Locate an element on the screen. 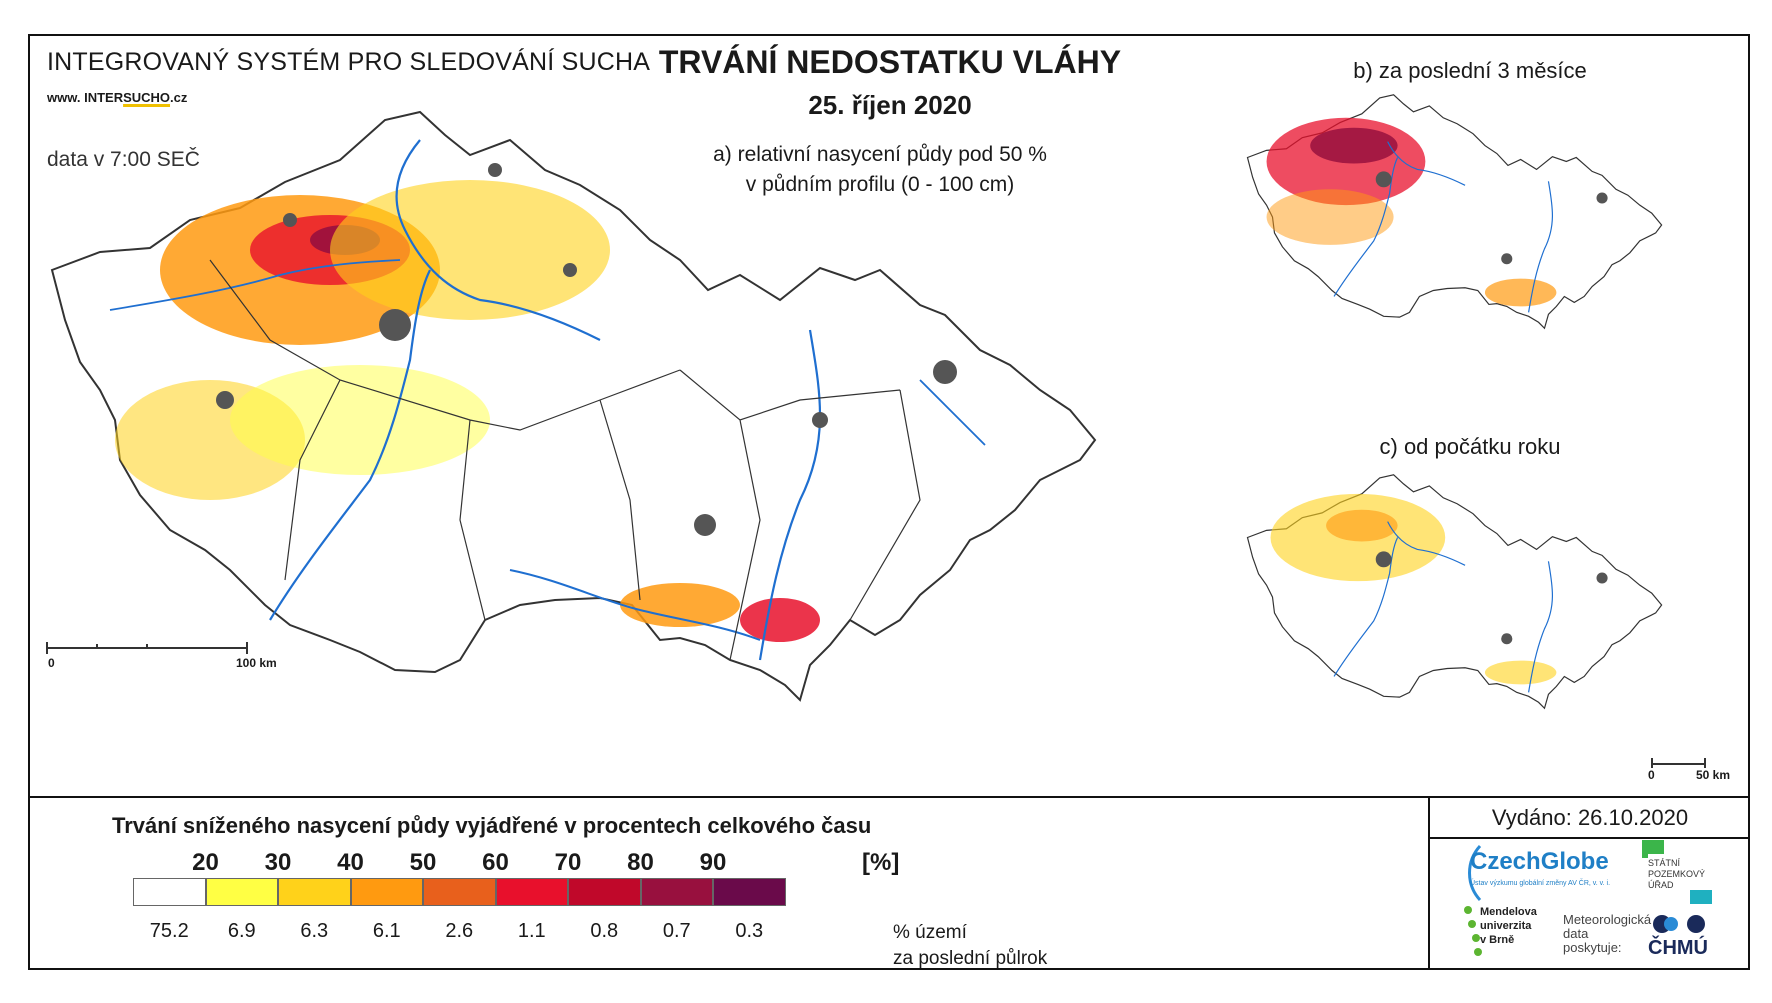  map-c-scale-bar is located at coordinates (1678, 763).